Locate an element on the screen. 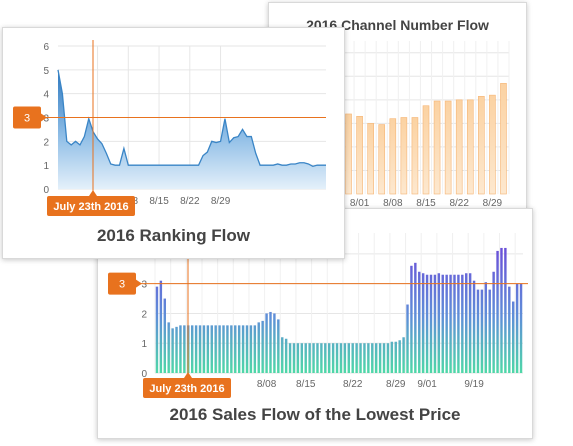  sales-x-tick-label: 8/29 is located at coordinates (396, 384).